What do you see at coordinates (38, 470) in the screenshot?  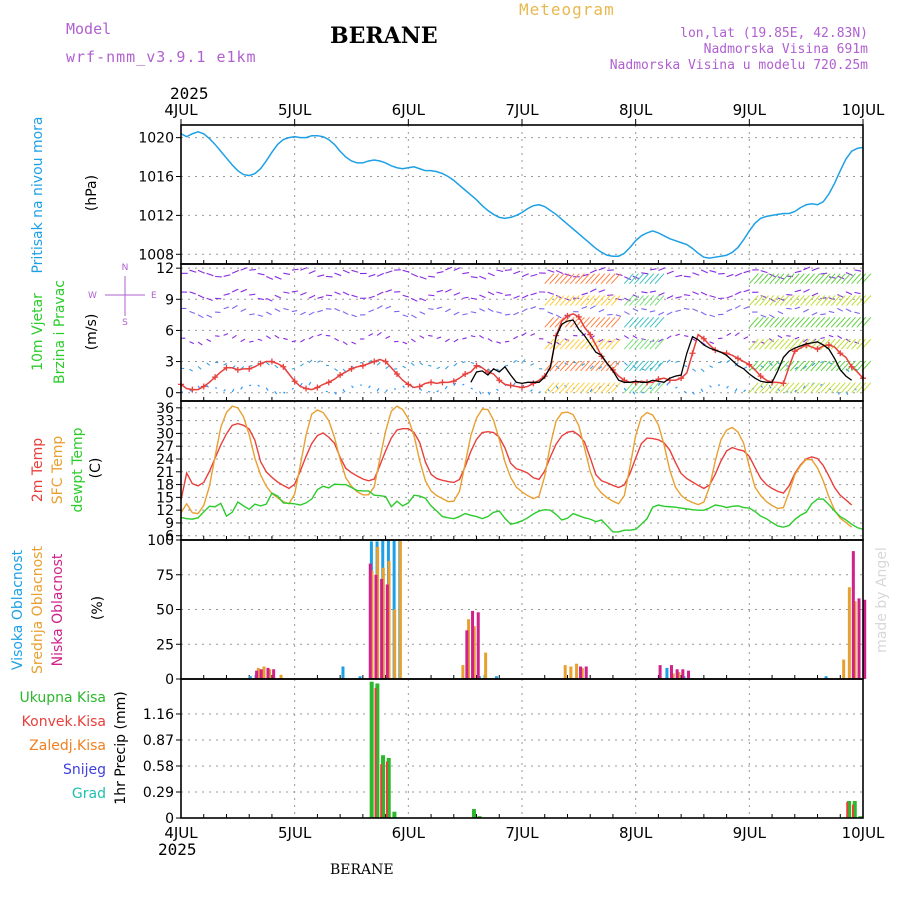 I see `temp-2m-title: 2m Temp` at bounding box center [38, 470].